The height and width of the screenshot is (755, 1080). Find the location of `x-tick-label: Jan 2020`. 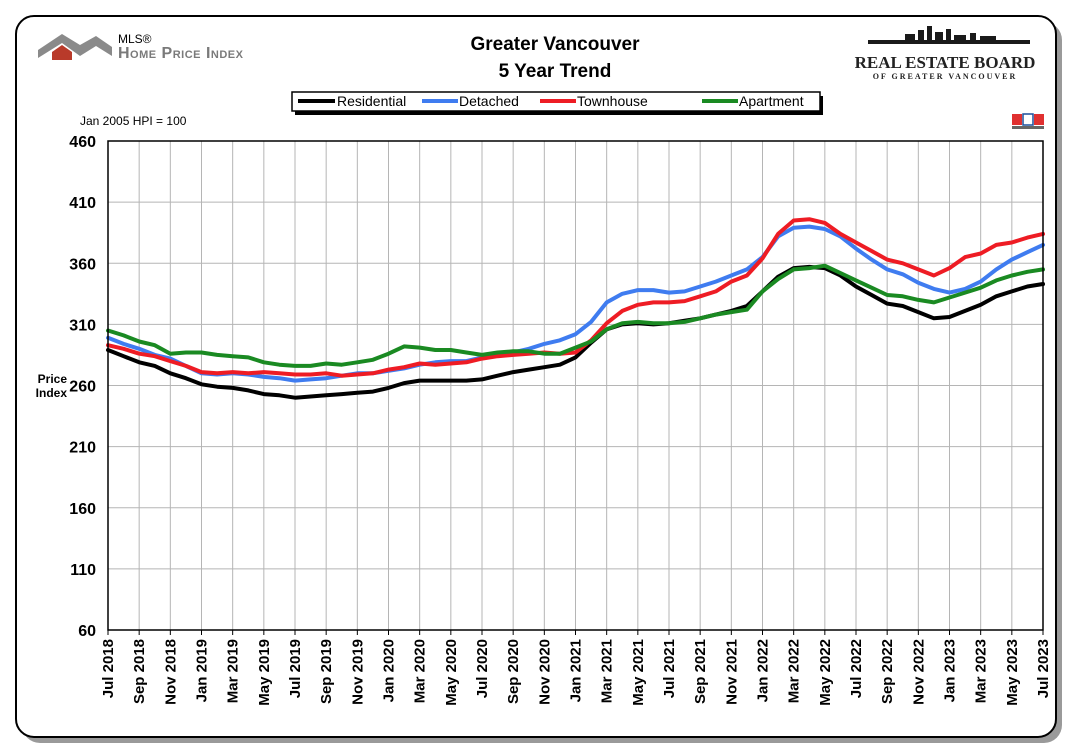

x-tick-label: Jan 2020 is located at coordinates (389, 670).